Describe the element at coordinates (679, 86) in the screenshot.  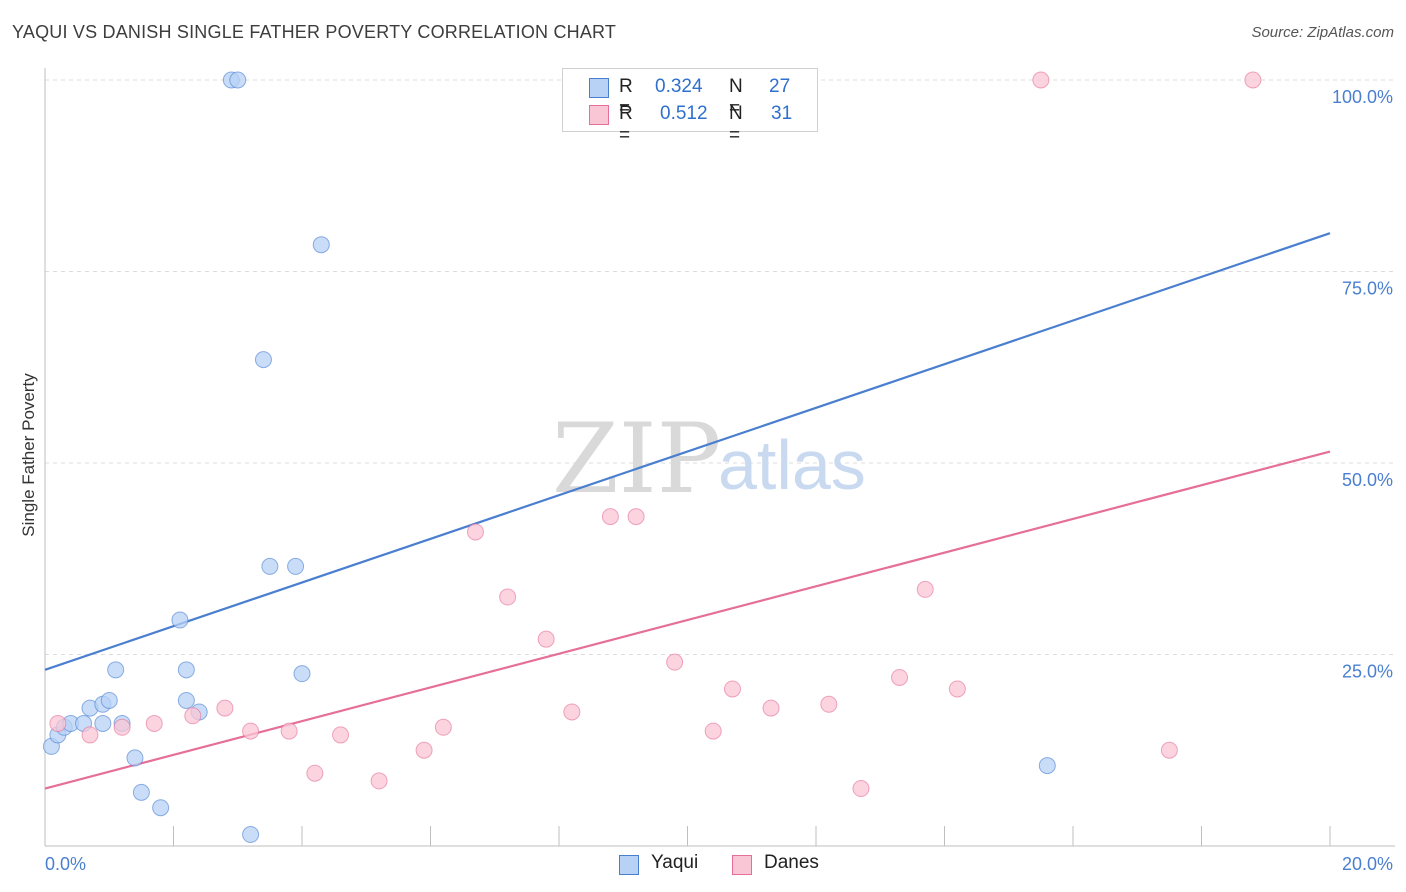
I see `r-value: 0.324` at that location.